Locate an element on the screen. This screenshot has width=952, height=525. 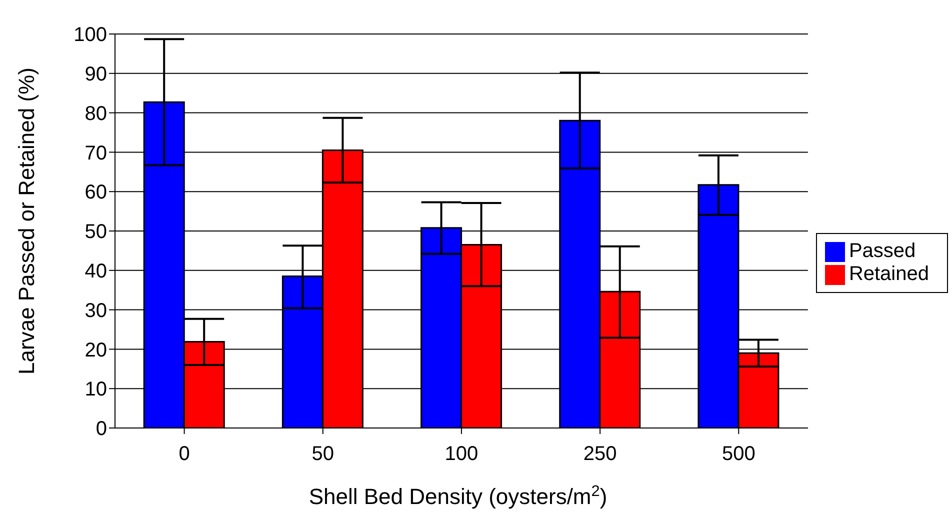
y-tick-label: 60 is located at coordinates (95, 193).